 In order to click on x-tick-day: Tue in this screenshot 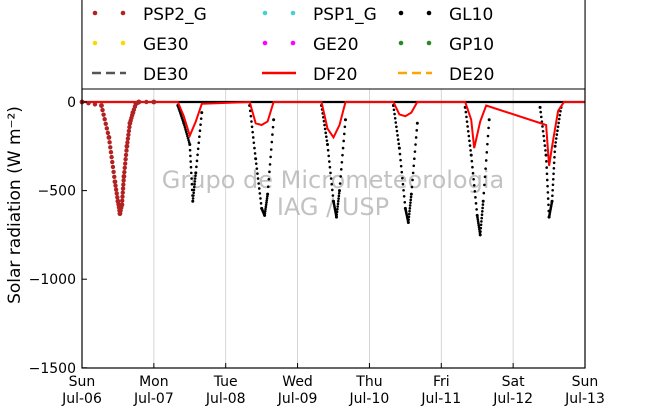, I will do `click(225, 382)`.